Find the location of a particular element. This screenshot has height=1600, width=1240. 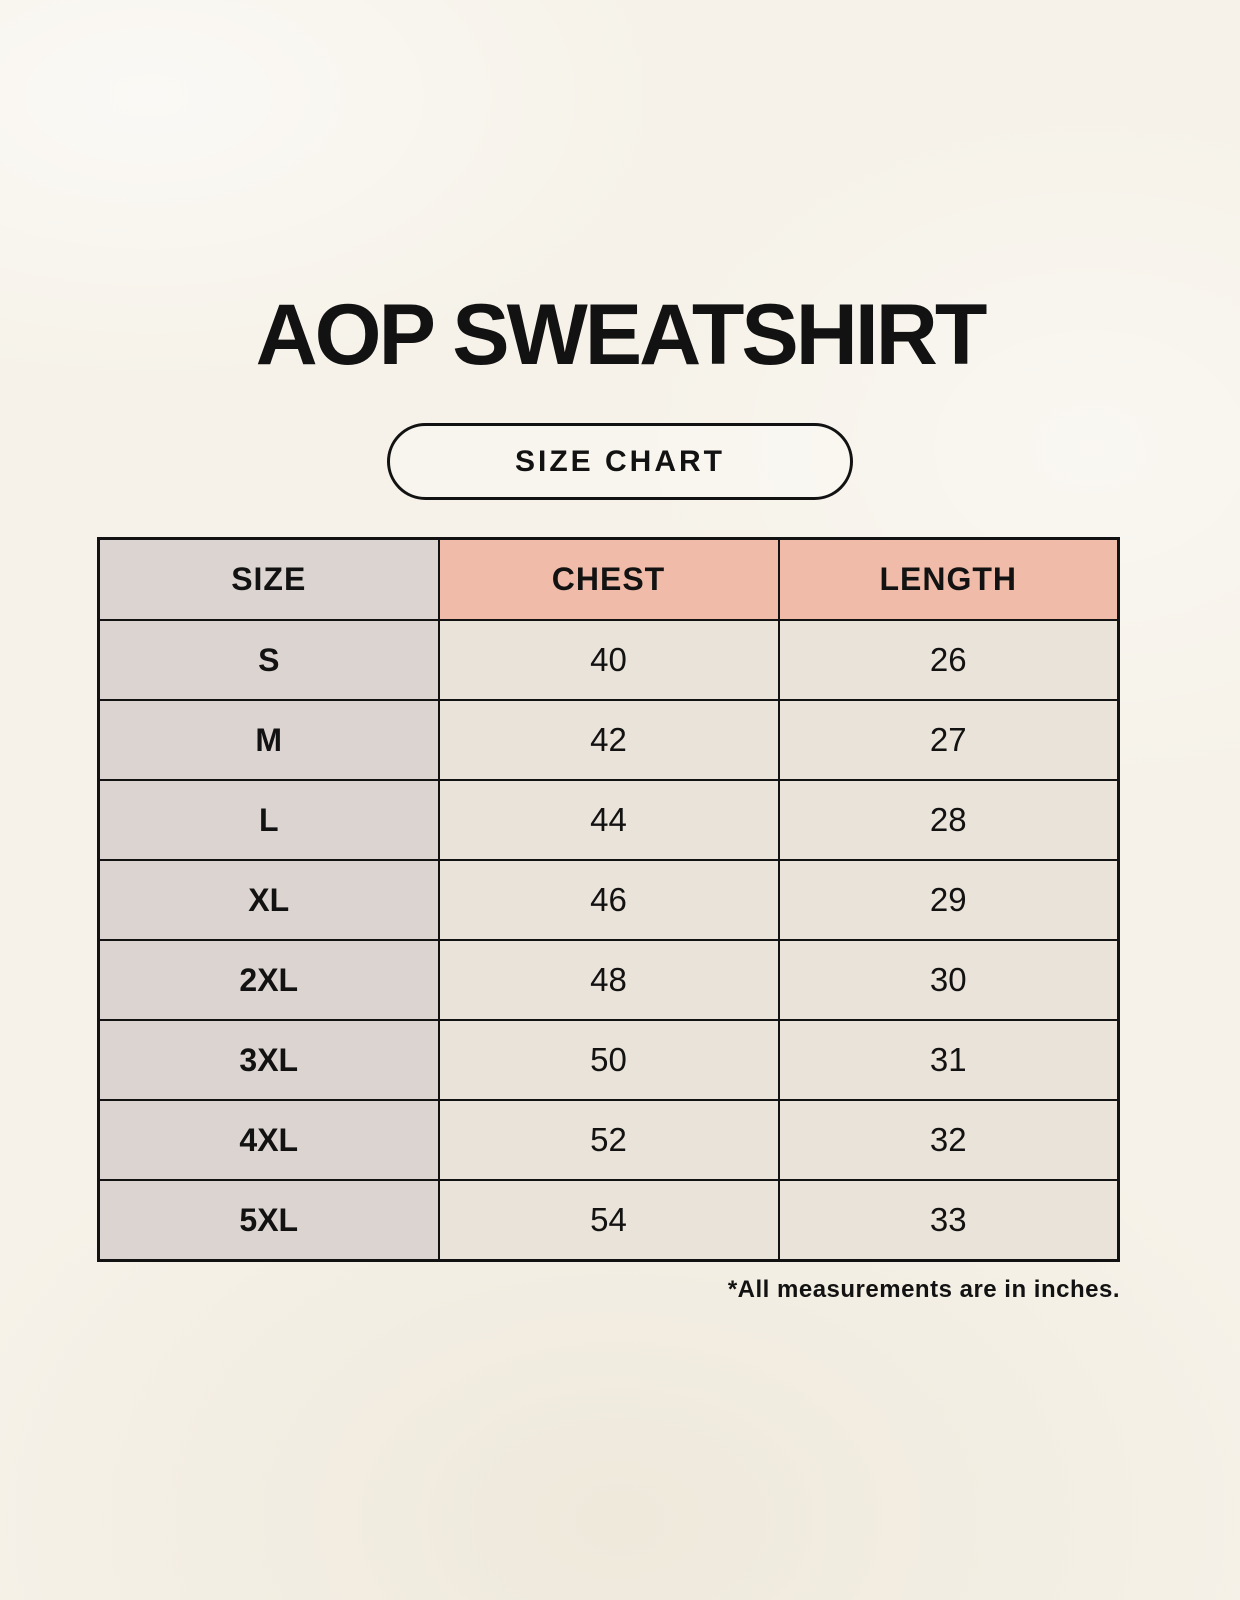

chest-cell: 42 is located at coordinates (608, 740).